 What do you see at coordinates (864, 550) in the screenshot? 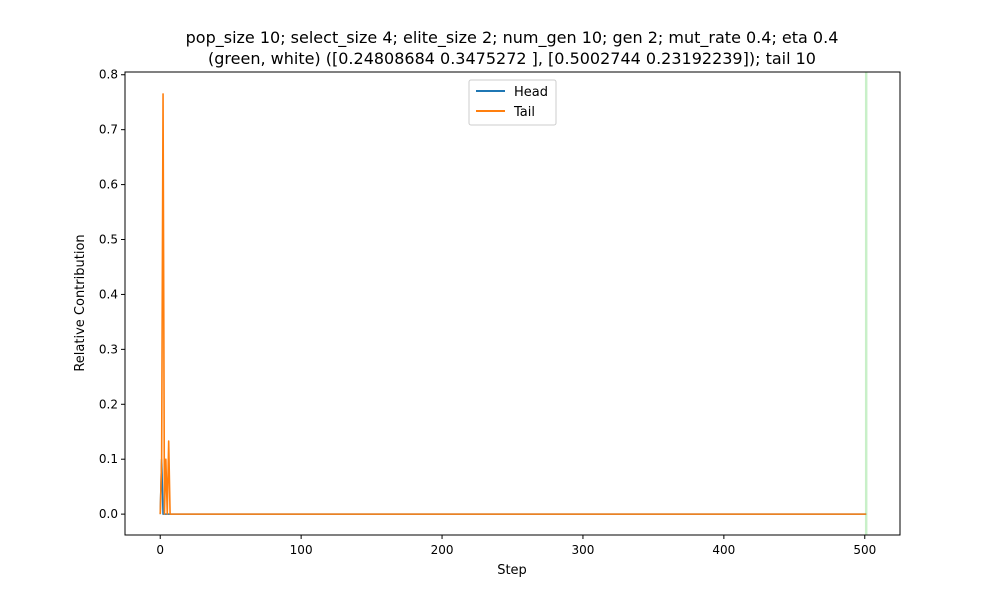
I see `x-tick-label: 500` at bounding box center [864, 550].